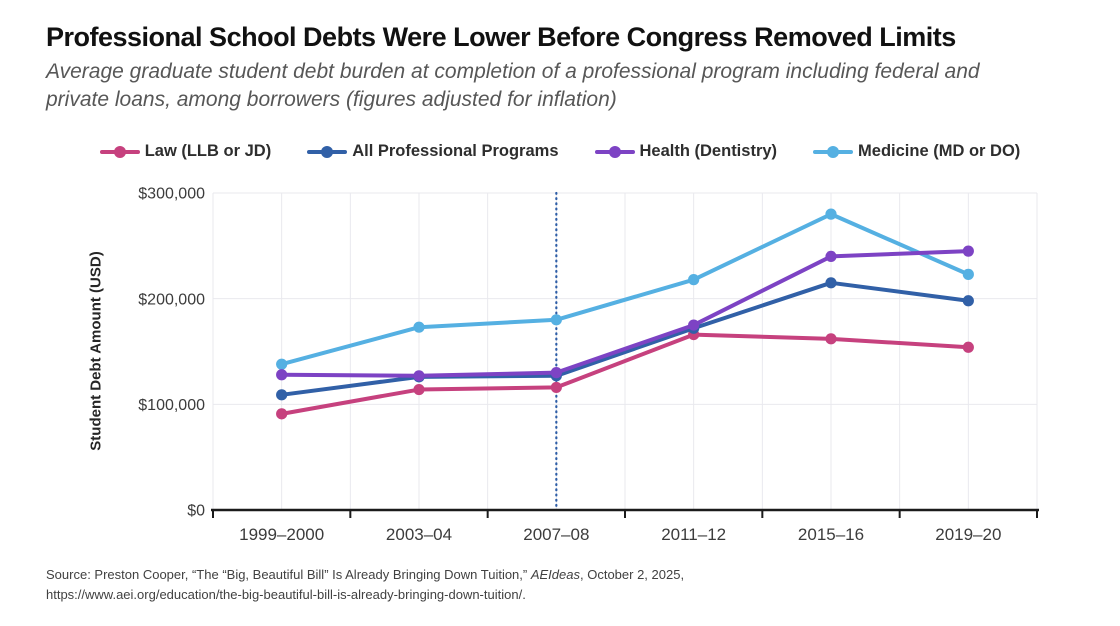 The height and width of the screenshot is (626, 1120). I want to click on series-health-dentistry, so click(625, 313).